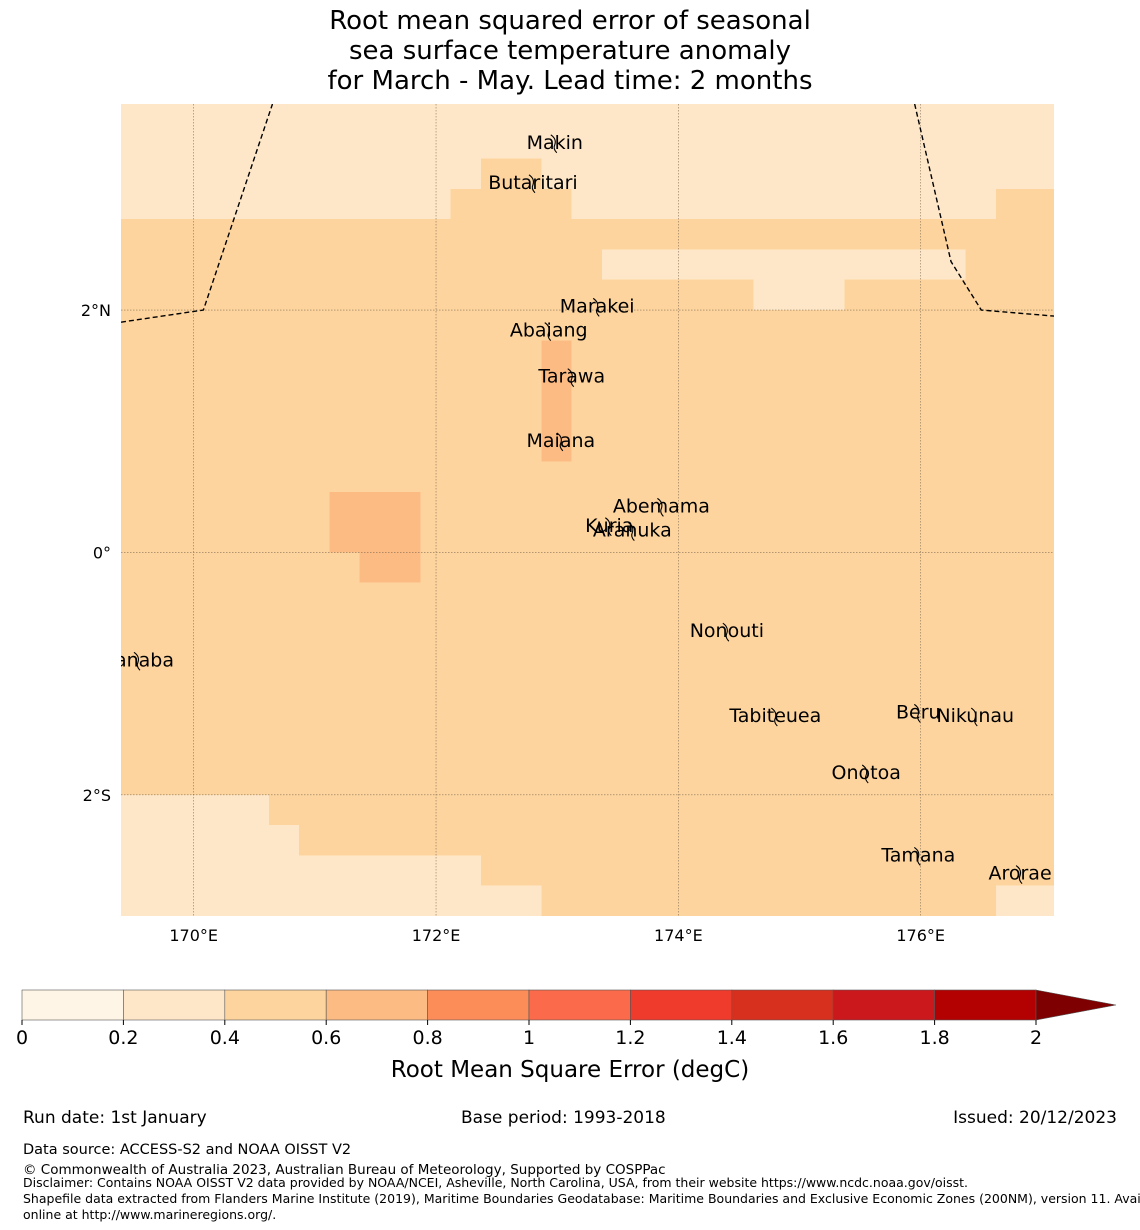 The height and width of the screenshot is (1230, 1140). I want to click on island-label: Tarawa, so click(571, 377).